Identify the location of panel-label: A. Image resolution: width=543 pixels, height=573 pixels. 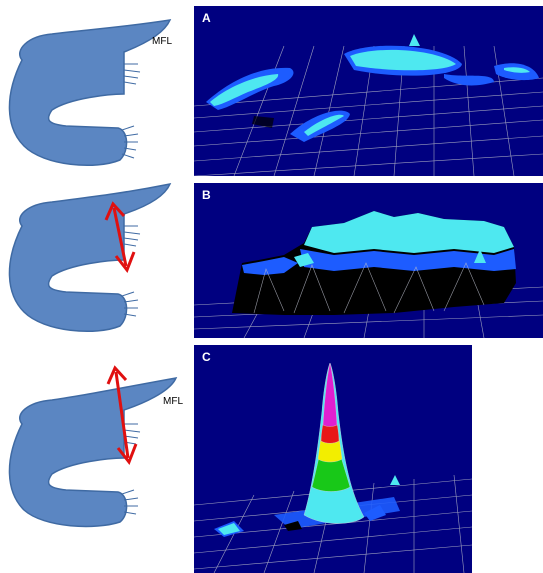
(206, 18).